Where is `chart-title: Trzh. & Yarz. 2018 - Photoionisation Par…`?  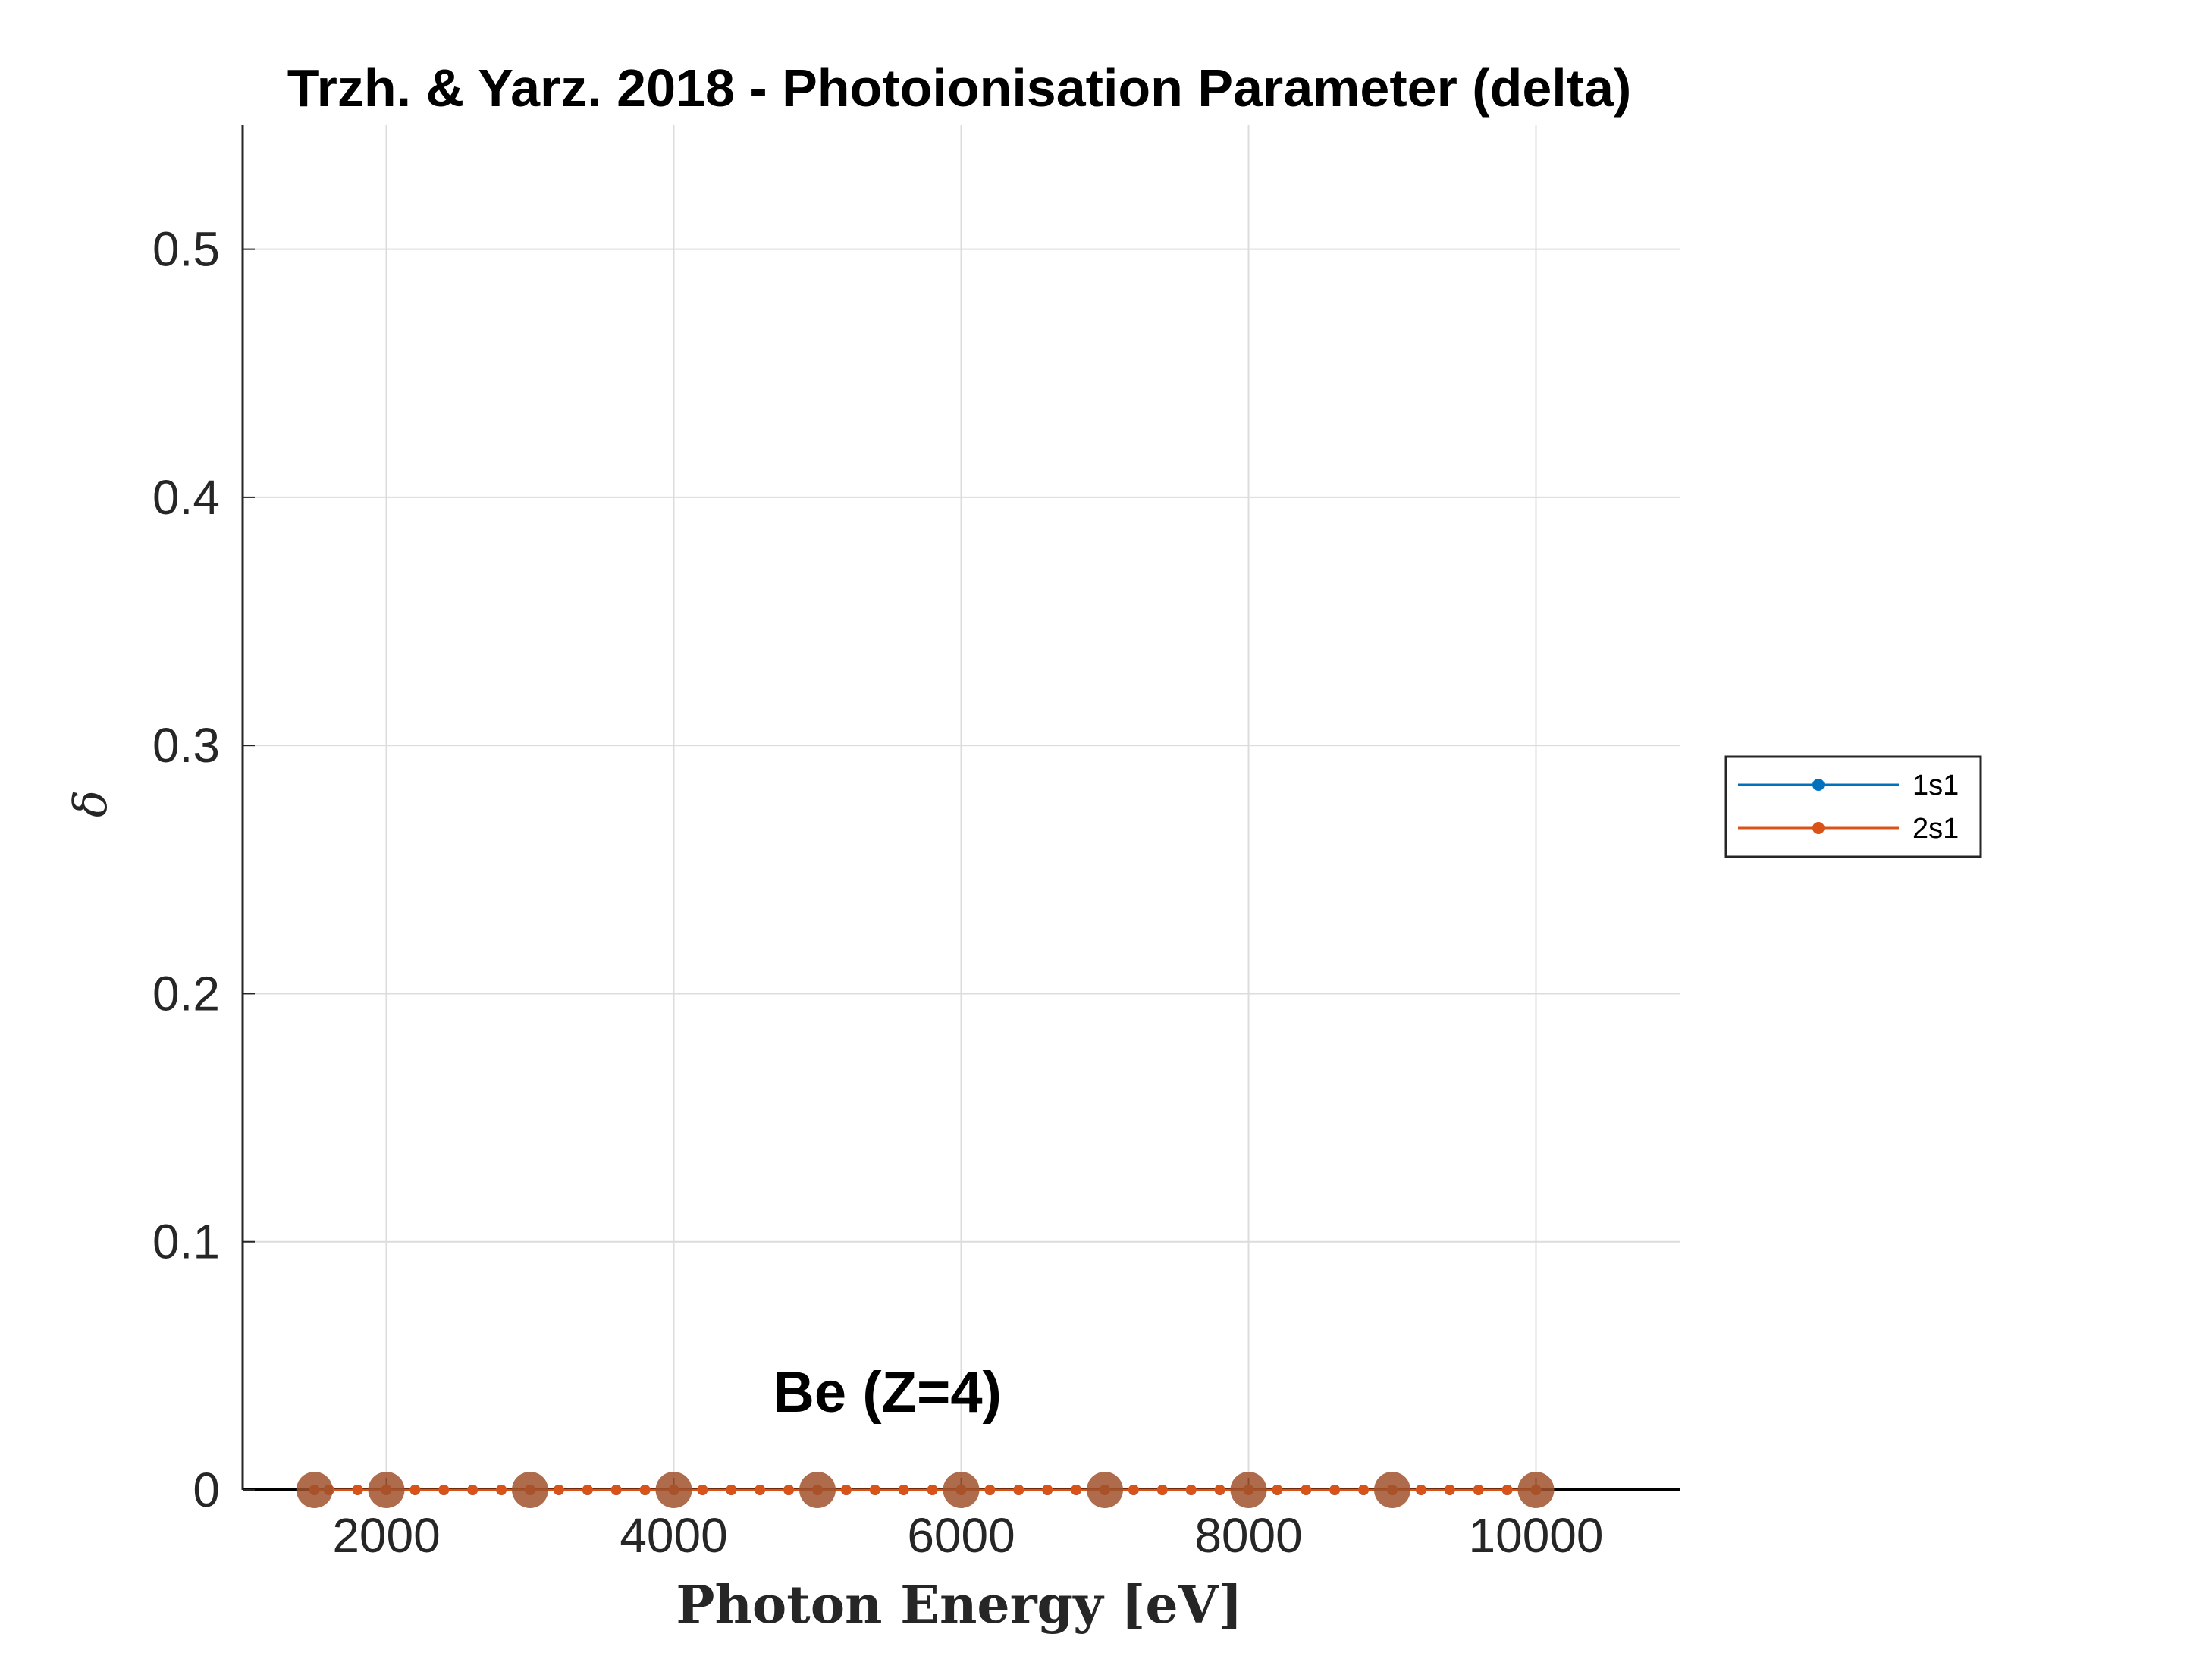 chart-title: Trzh. & Yarz. 2018 - Photoionisation Par… is located at coordinates (960, 88).